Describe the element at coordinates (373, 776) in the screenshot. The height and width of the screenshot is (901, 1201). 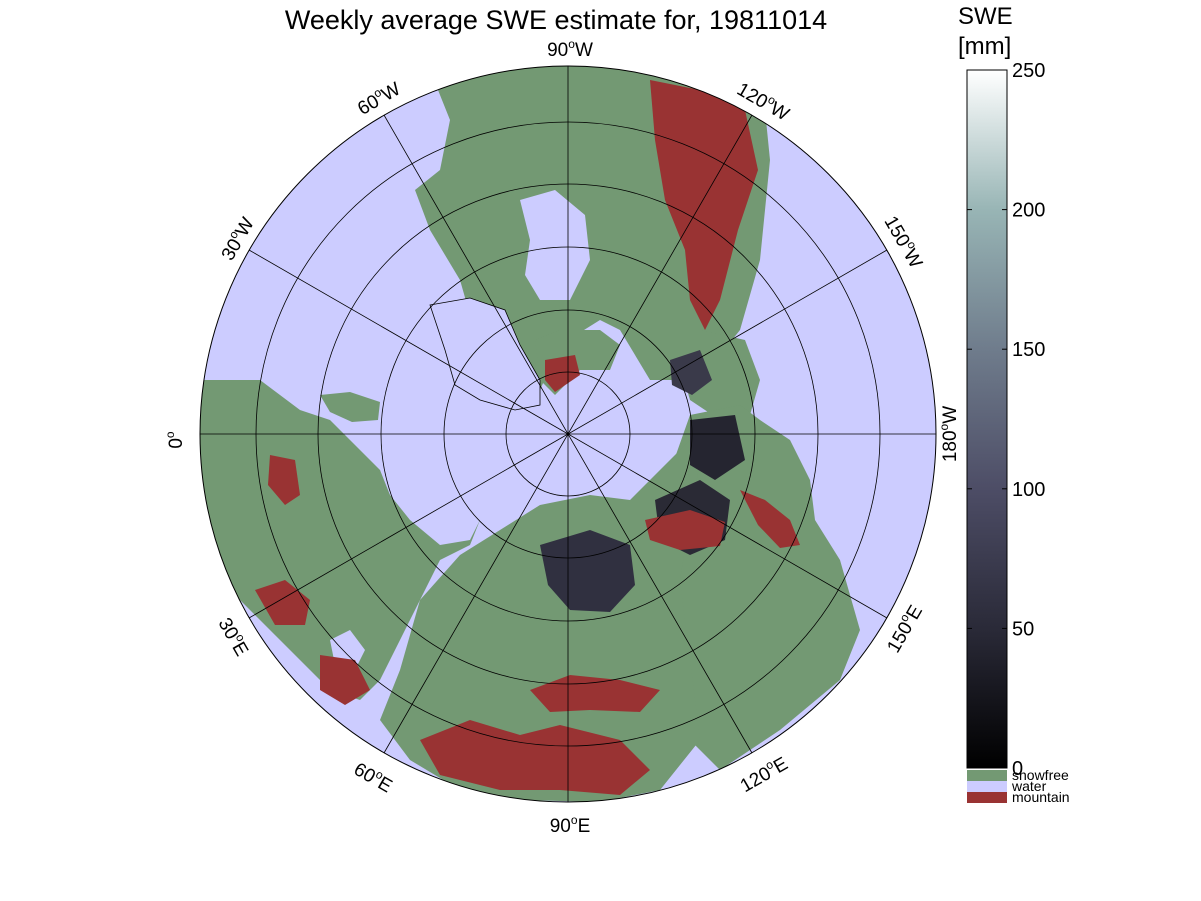
I see `lon-label-60e: 60oE` at that location.